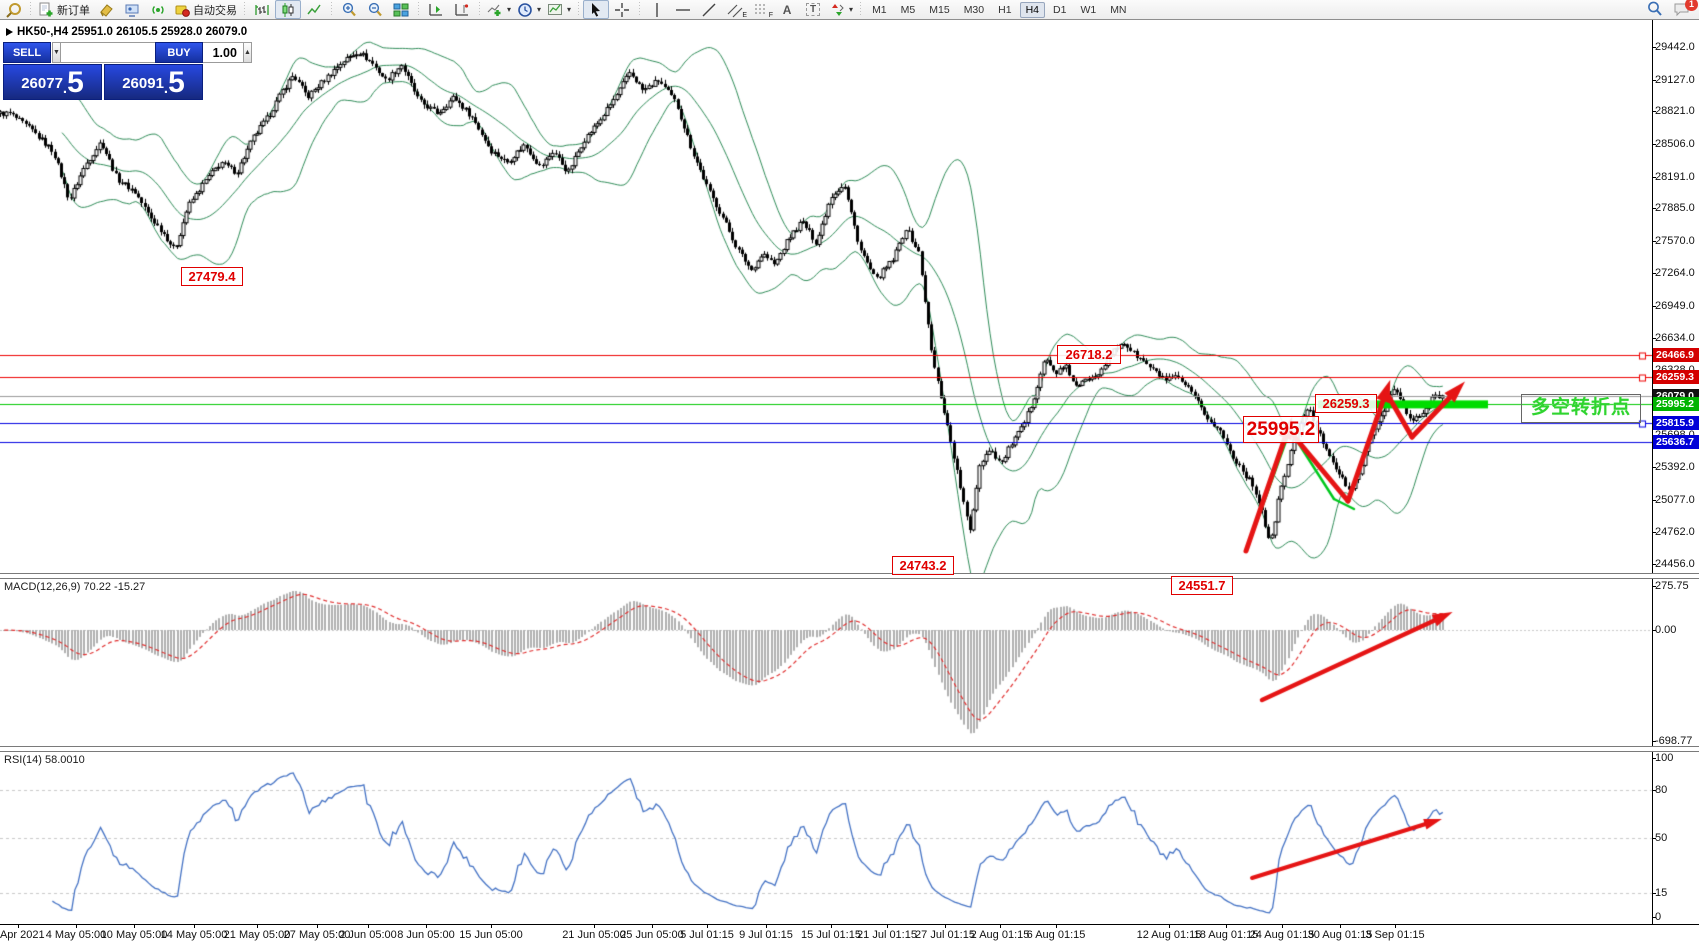  What do you see at coordinates (1676, 355) in the screenshot?
I see `price-marker-26466.9: 26466.9` at bounding box center [1676, 355].